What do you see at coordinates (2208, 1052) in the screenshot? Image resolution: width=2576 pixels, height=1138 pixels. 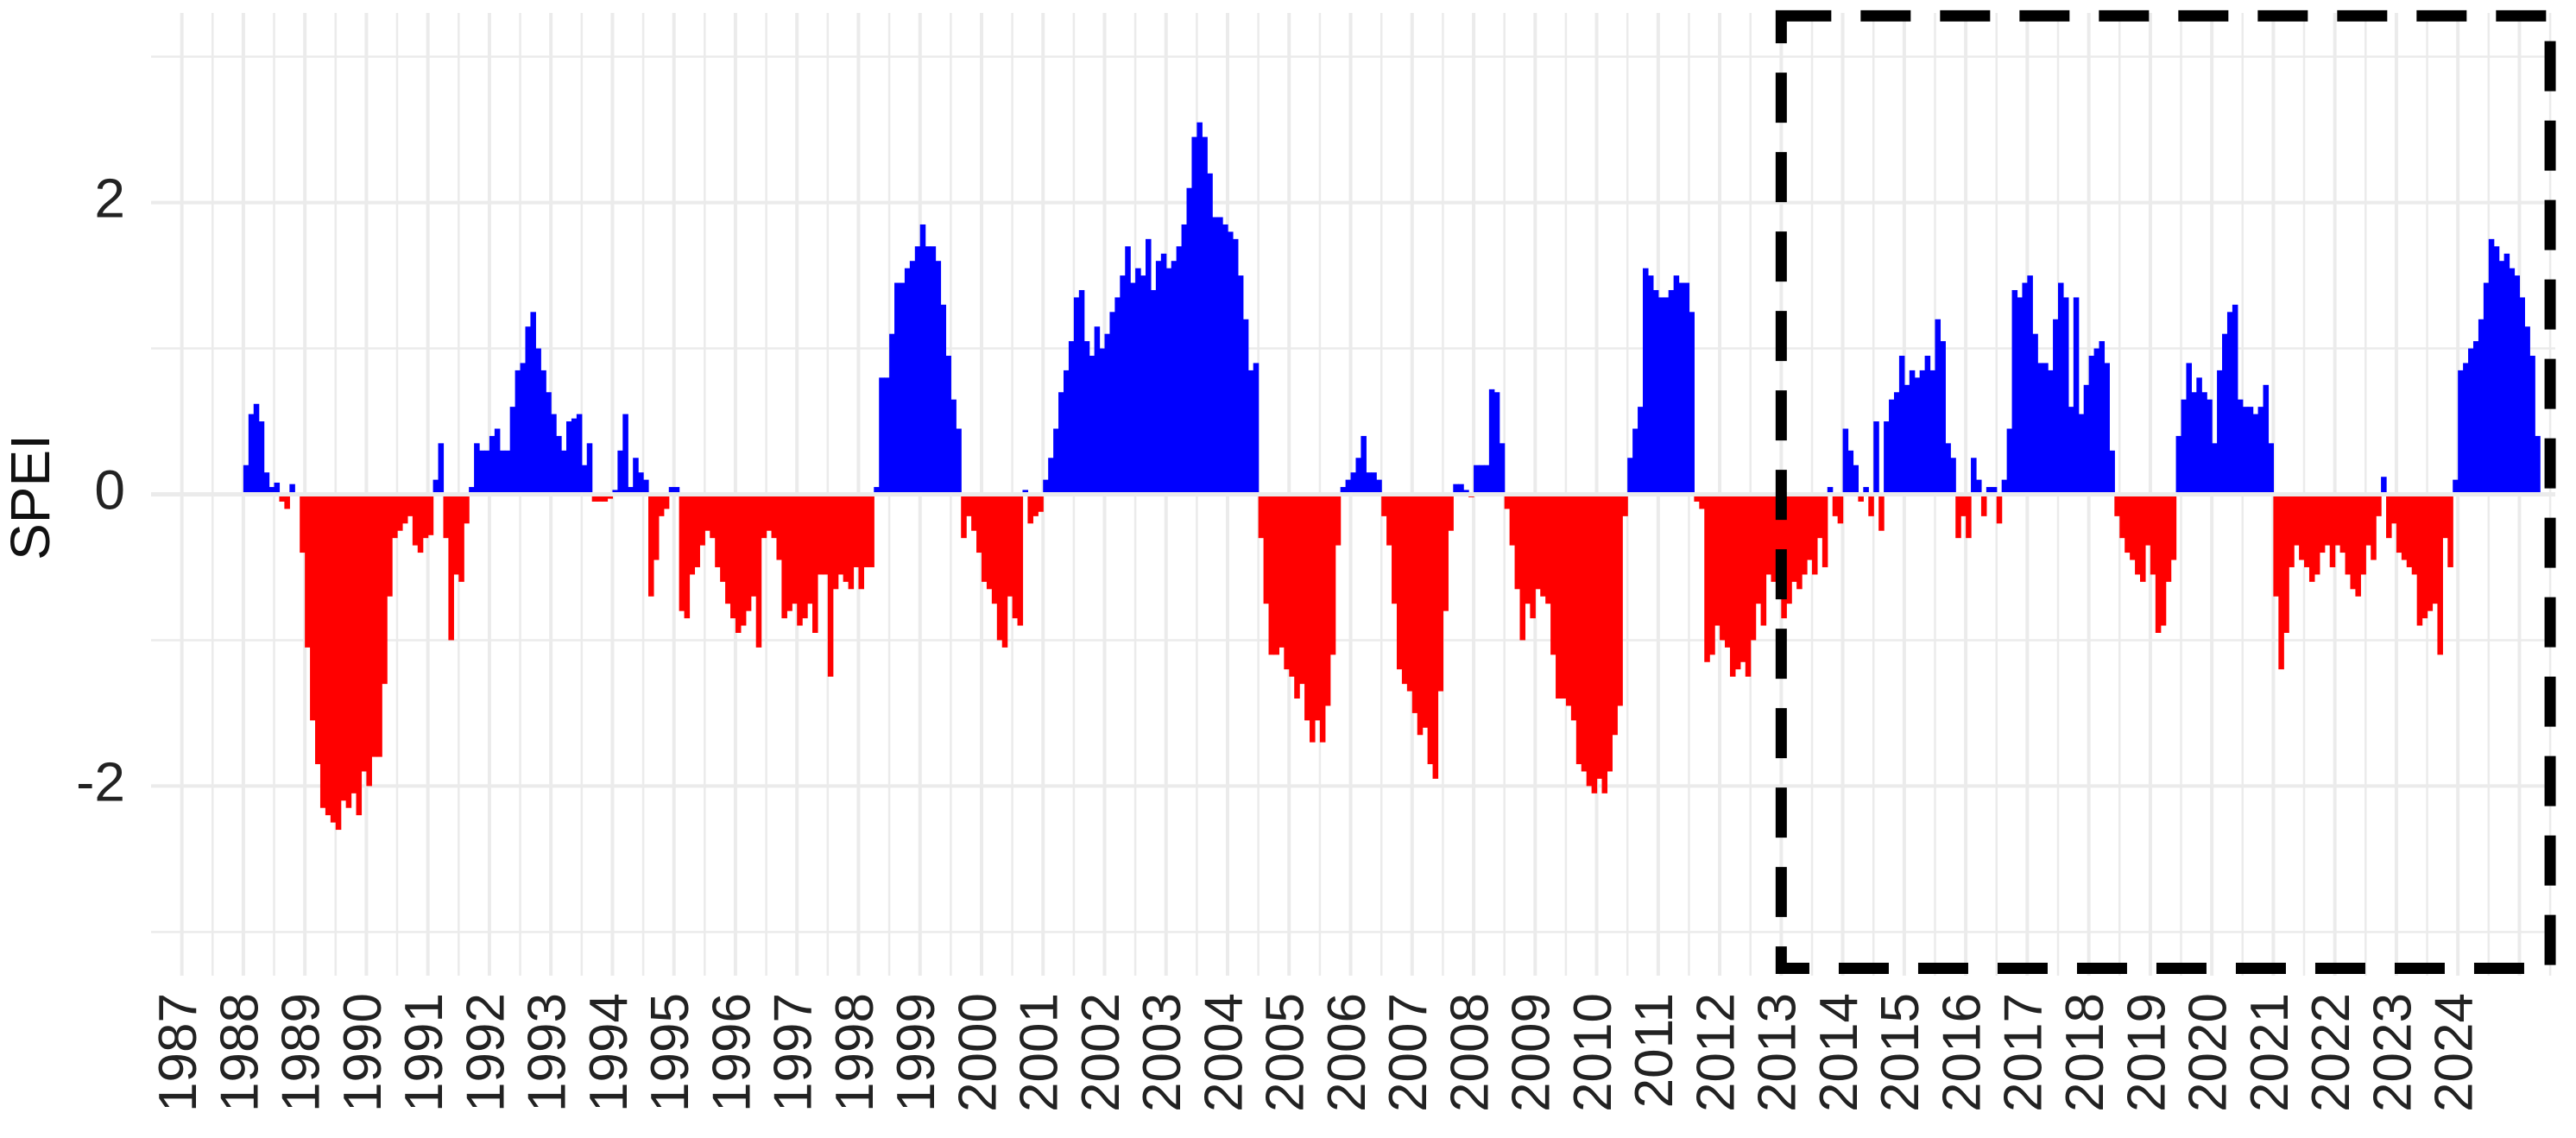 I see `x-tick-label: 2020` at bounding box center [2208, 1052].